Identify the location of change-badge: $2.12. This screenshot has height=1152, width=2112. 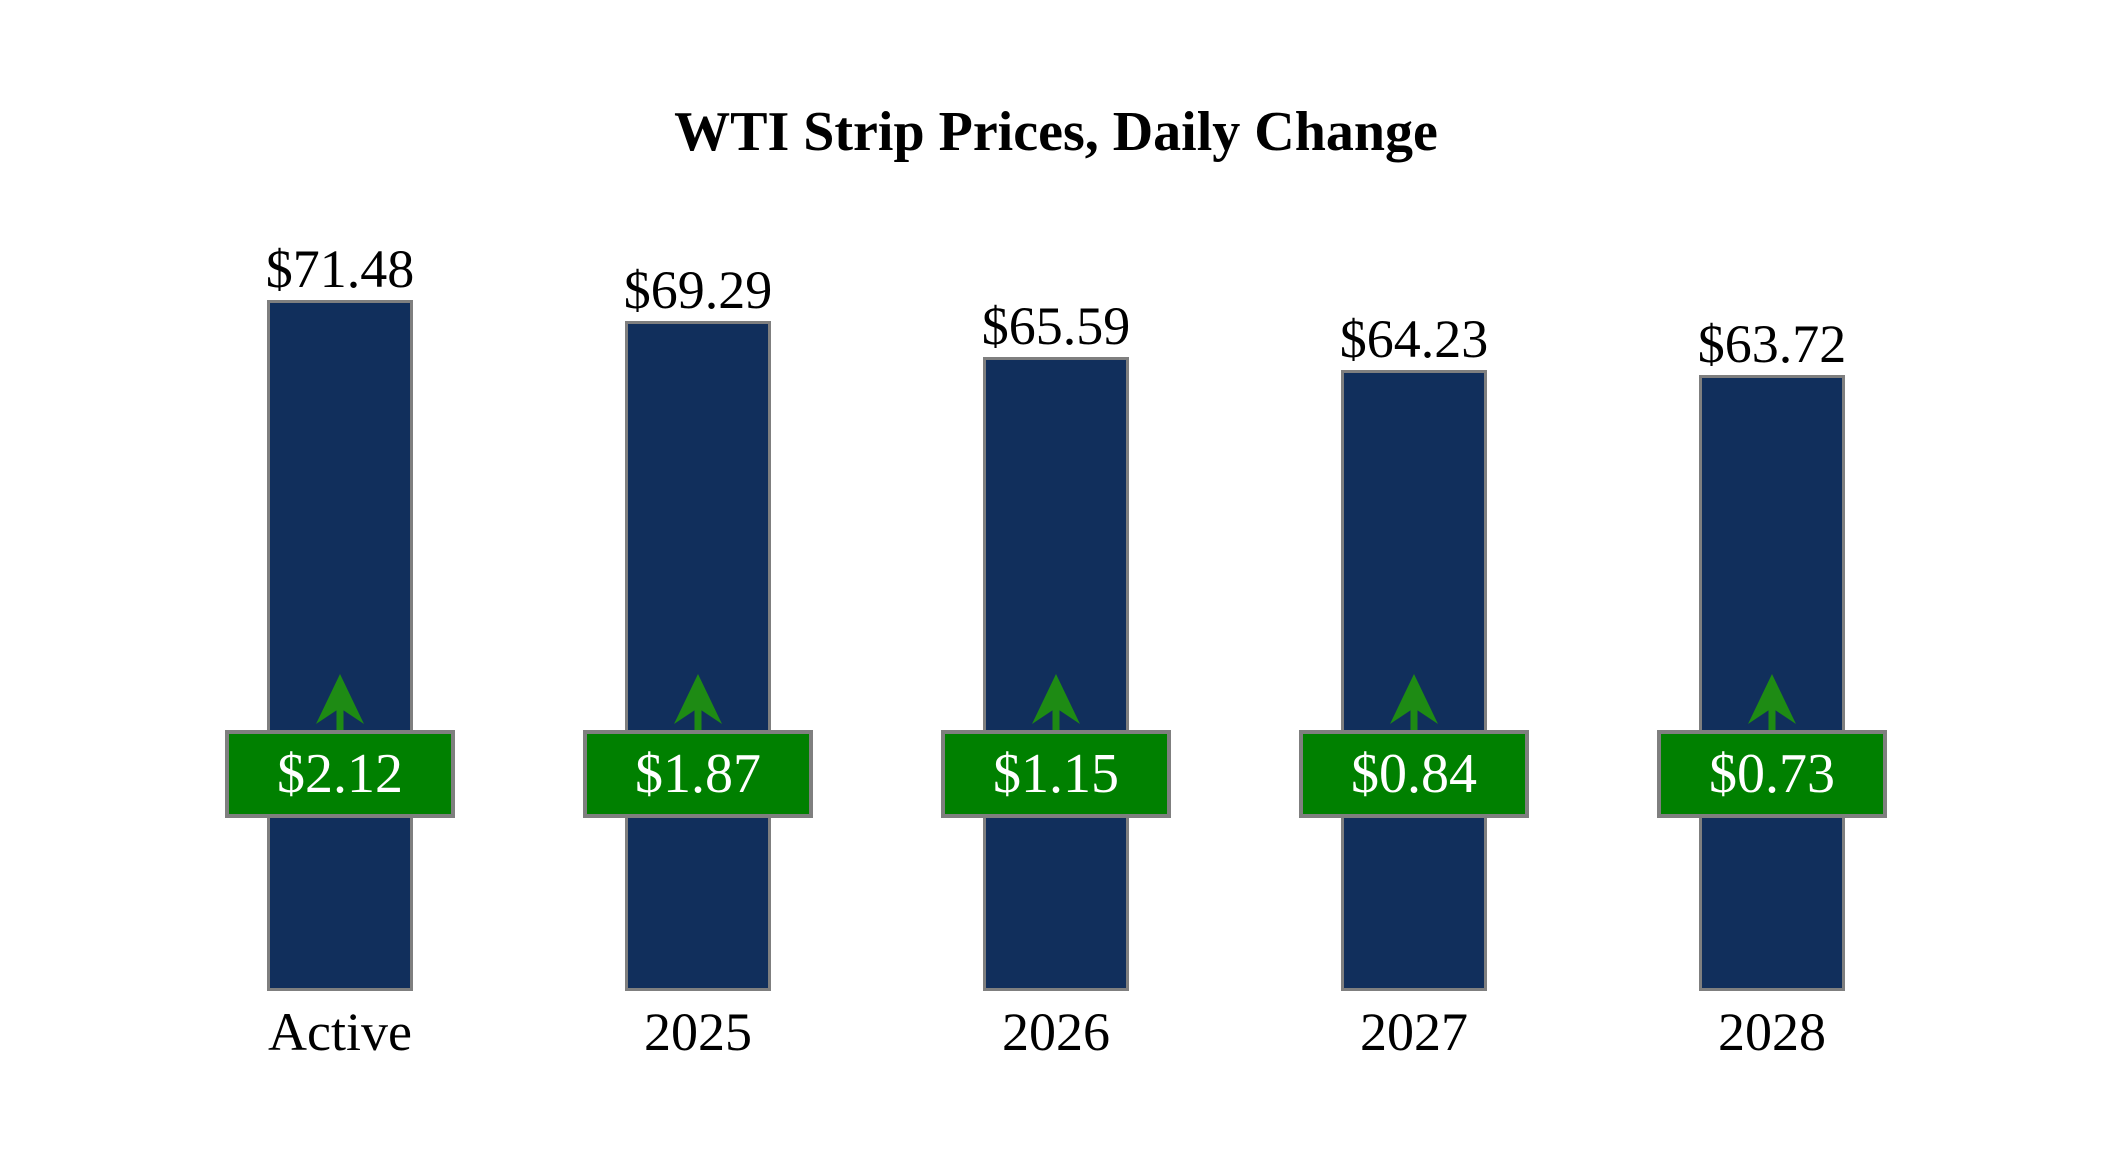
(340, 774).